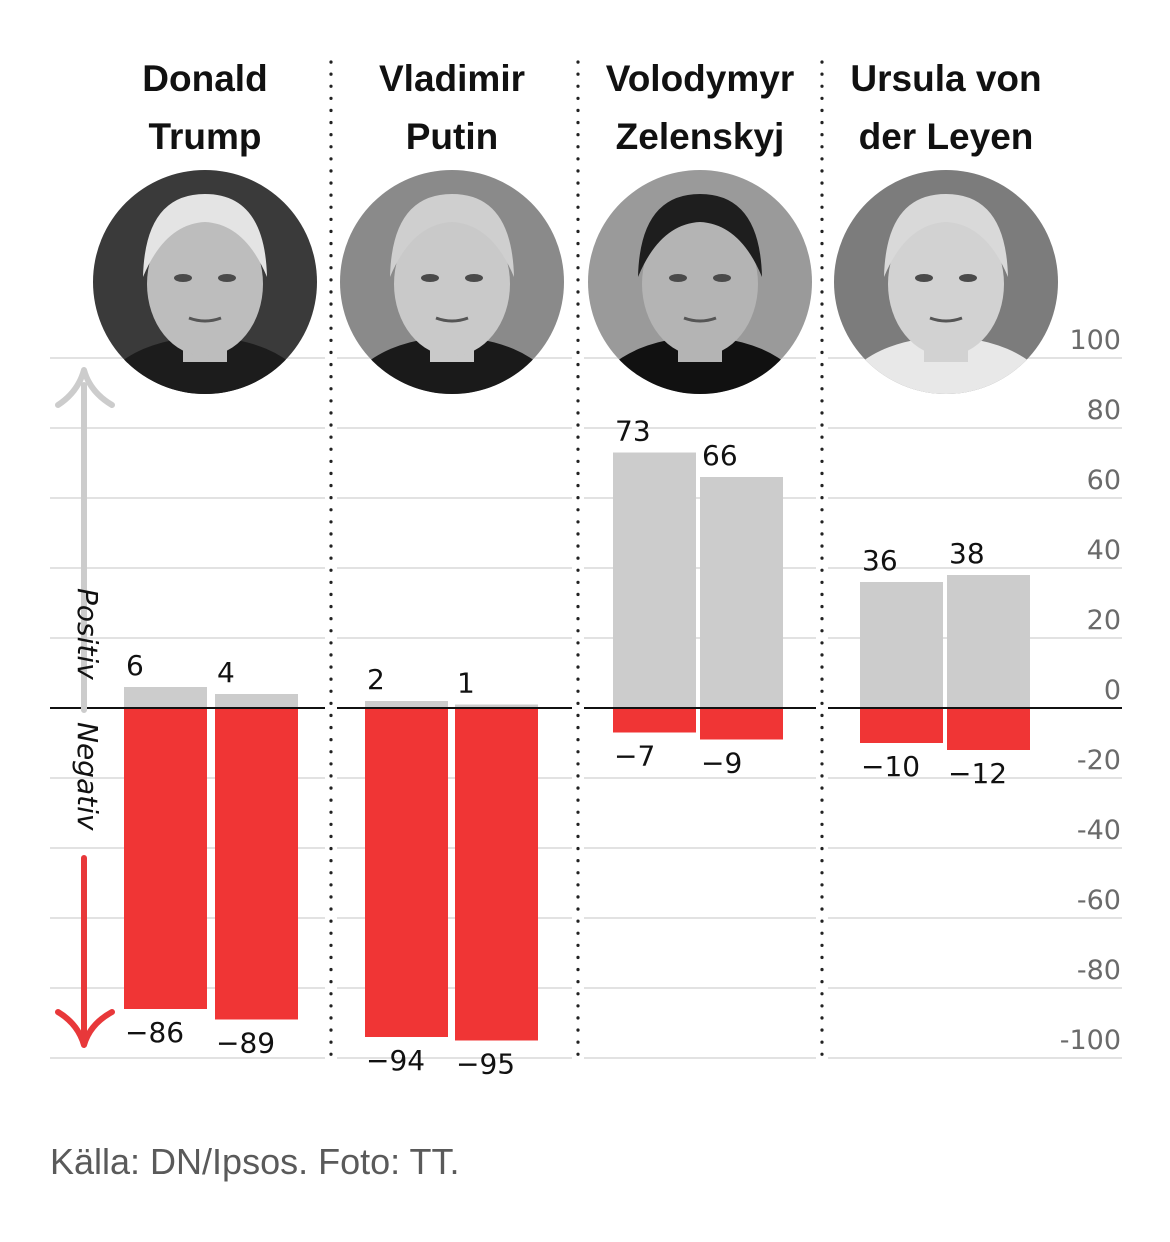 Image resolution: width=1170 pixels, height=1242 pixels. Describe the element at coordinates (1095, 340) in the screenshot. I see `y-tick-label: 100` at that location.